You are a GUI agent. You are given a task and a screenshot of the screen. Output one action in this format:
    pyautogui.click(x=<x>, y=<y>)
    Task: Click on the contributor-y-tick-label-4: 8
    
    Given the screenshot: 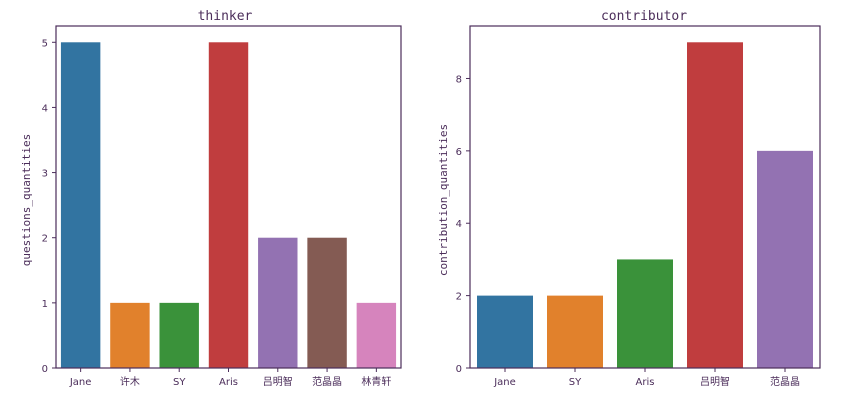 What is the action you would take?
    pyautogui.click(x=459, y=79)
    